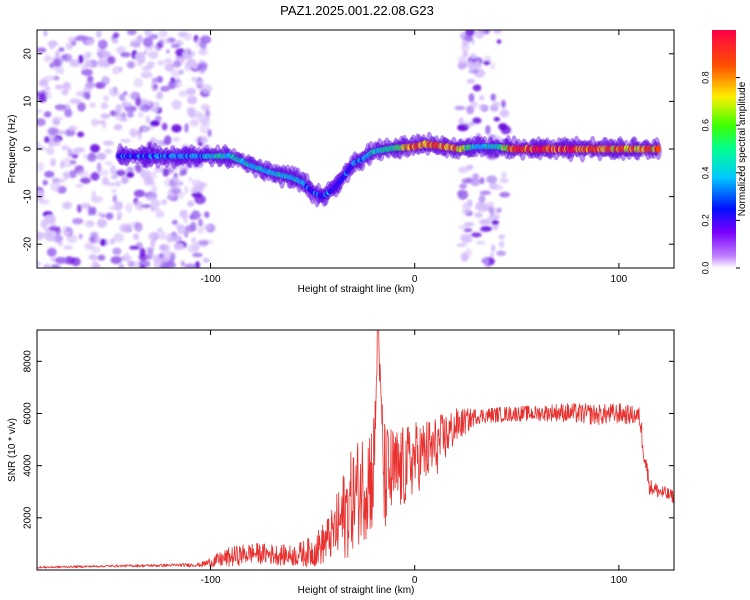 The image size is (750, 600). What do you see at coordinates (357, 10) in the screenshot?
I see `page-title: PAZ1.2025.001.22.08.G23` at bounding box center [357, 10].